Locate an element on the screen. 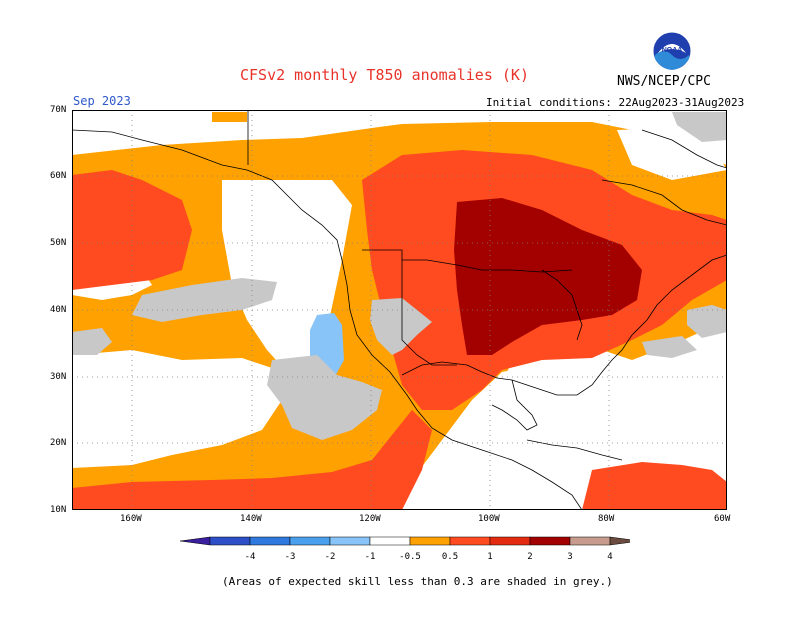  initial-conditions: Initial conditions: 22Aug2023-31Aug2023 is located at coordinates (615, 102).